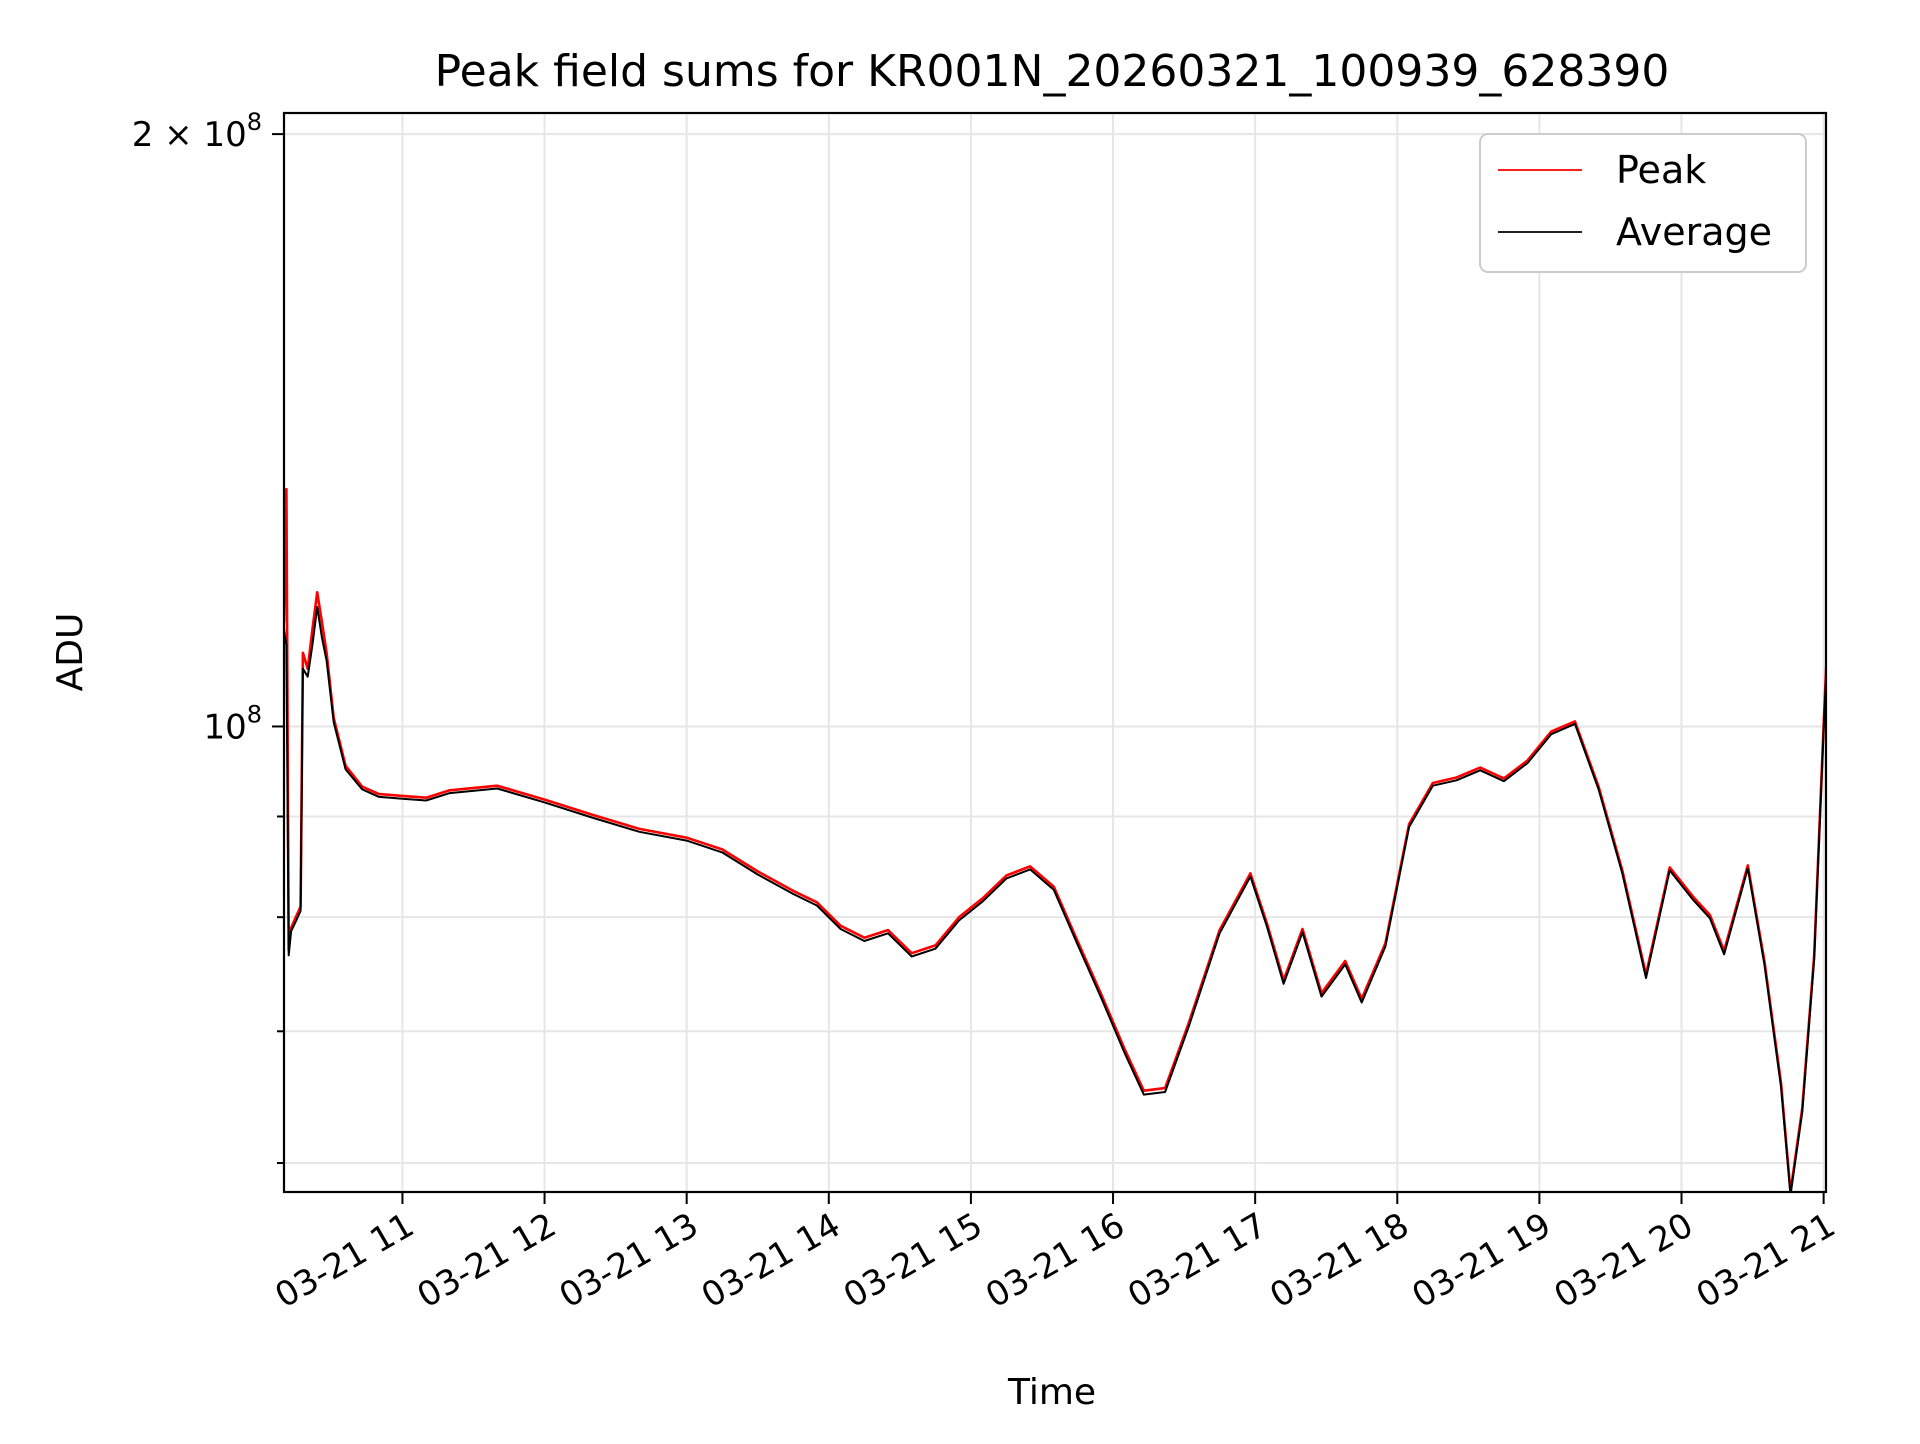  Describe the element at coordinates (1694, 232) in the screenshot. I see `legend-label-average: Average` at that location.